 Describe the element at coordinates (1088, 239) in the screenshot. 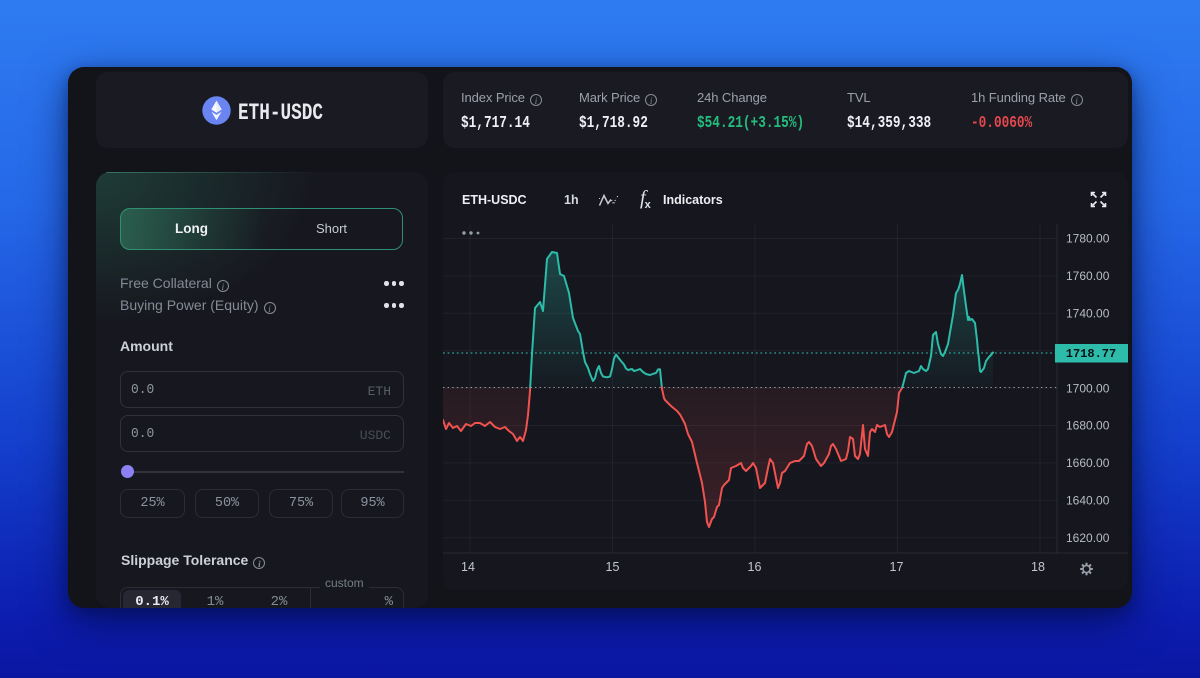

I see `svg-text: 1780.00` at that location.